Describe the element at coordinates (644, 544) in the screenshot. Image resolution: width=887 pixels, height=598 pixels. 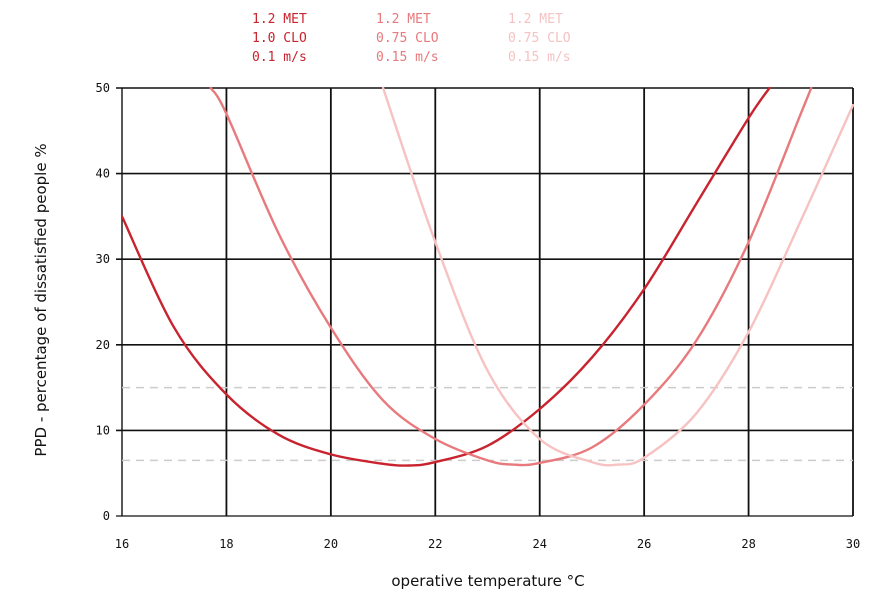
I see `x-tick-label-26: 26` at that location.